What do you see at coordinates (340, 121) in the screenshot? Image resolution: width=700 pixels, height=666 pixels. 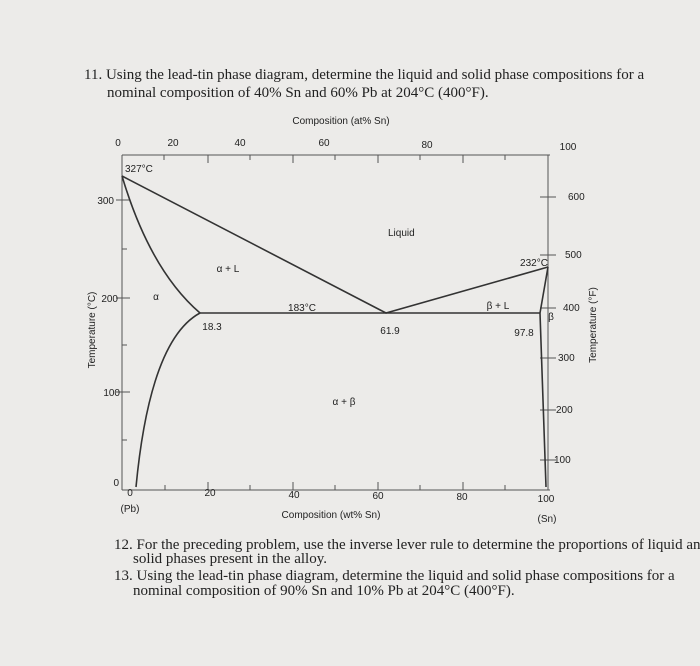 I see `axis-title: Composition (at% Sn)` at bounding box center [340, 121].